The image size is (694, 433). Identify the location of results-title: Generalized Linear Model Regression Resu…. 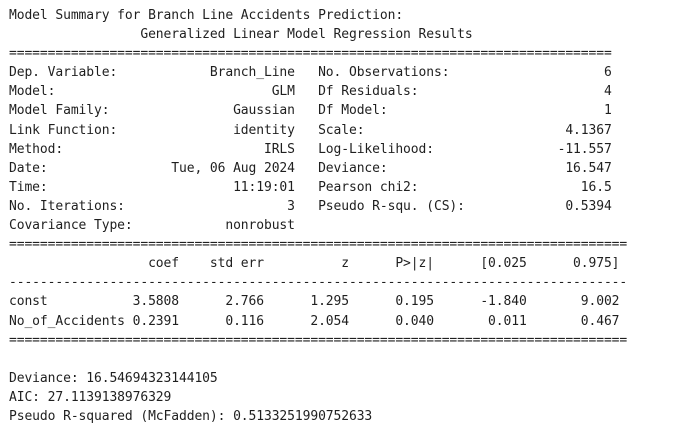
(241, 35).